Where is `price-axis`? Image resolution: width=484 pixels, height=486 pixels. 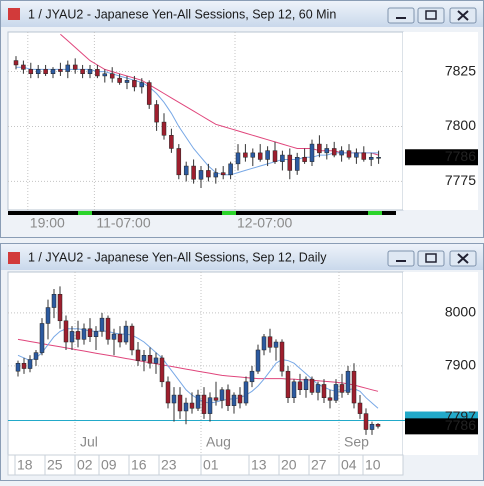 price-axis is located at coordinates (440, 121).